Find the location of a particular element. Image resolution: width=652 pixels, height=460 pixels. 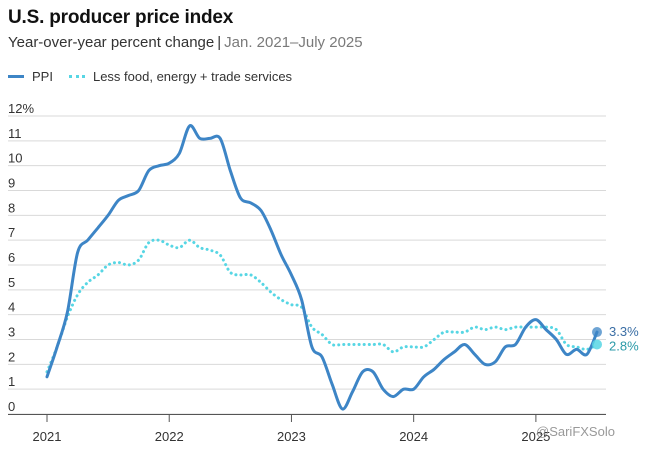

end-point-core is located at coordinates (597, 344).